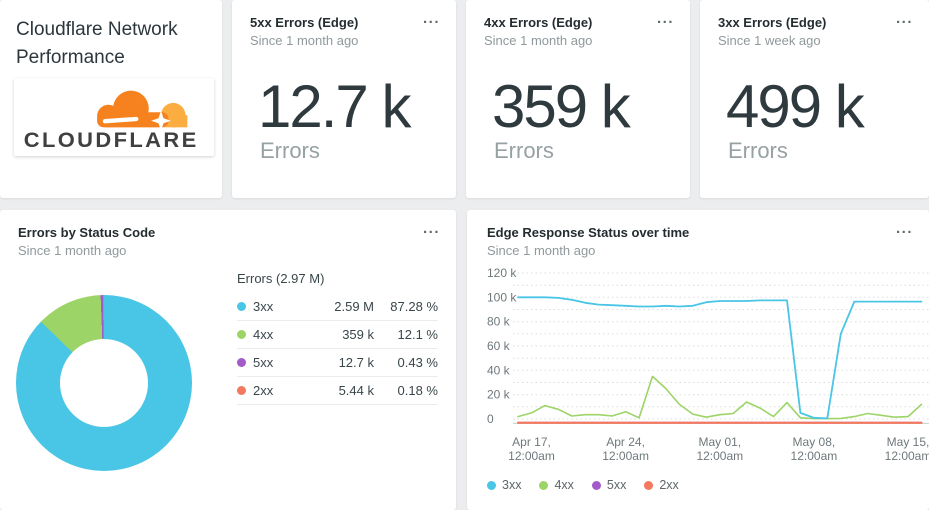 This screenshot has height=510, width=929. I want to click on legend-item-4xx: 4xx, so click(556, 485).